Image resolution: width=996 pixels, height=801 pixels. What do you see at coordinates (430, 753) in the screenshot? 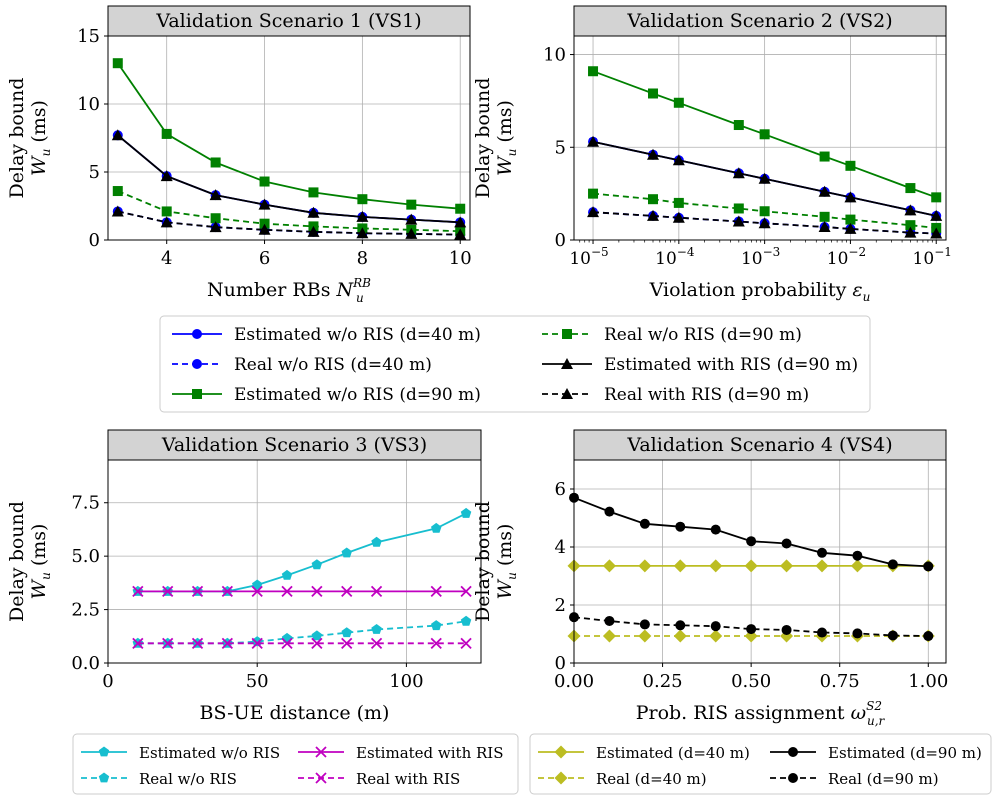
I see `legend-label: Estimated with RIS` at bounding box center [430, 753].